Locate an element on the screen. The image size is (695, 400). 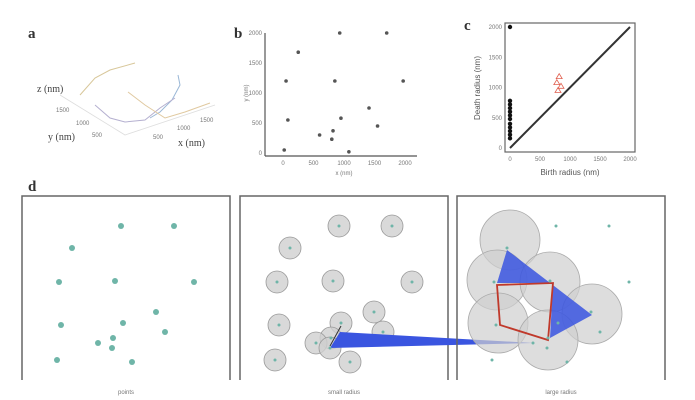
c-axes-box is located at coordinates (570, 87).